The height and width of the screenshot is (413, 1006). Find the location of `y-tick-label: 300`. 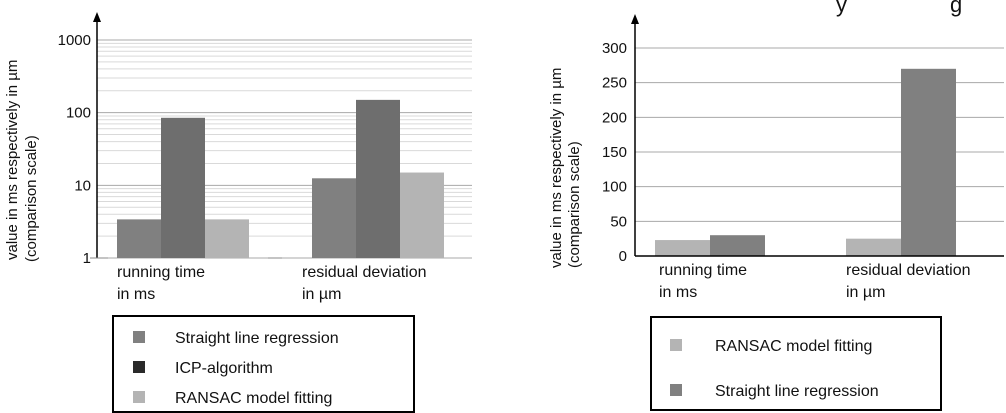

y-tick-label: 300 is located at coordinates (614, 48).